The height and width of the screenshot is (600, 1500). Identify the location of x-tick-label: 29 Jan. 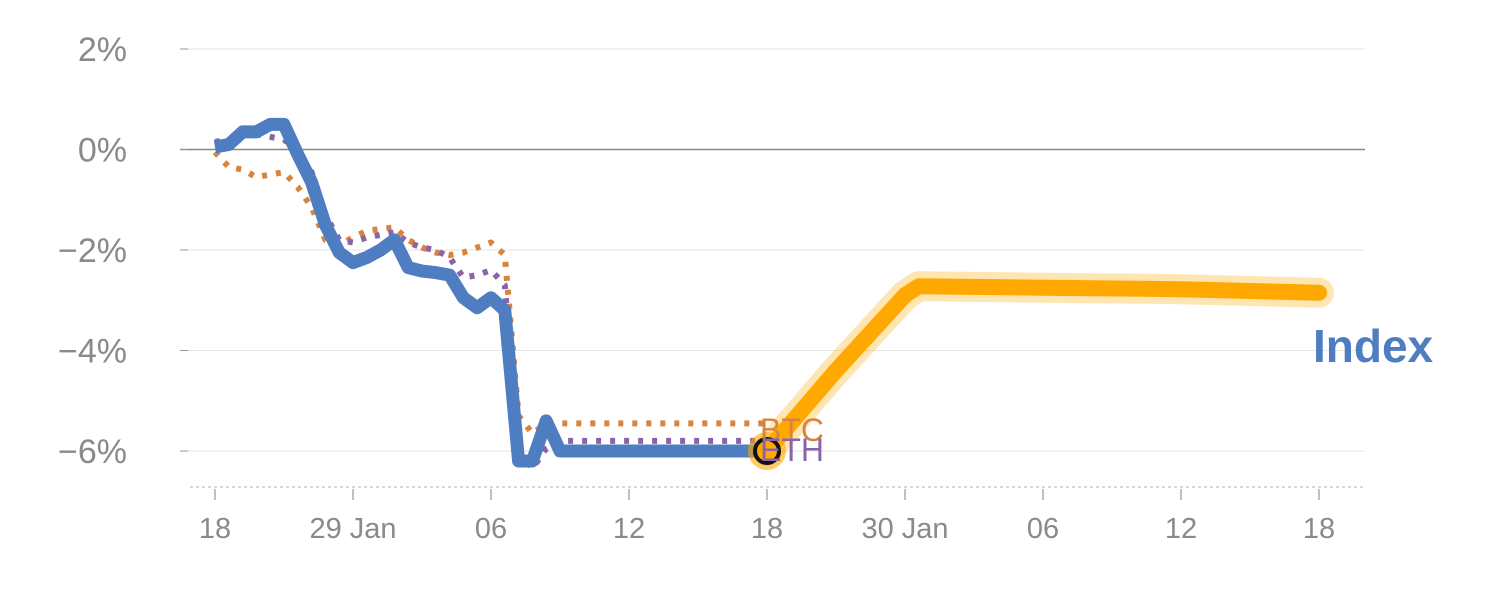
(352, 529).